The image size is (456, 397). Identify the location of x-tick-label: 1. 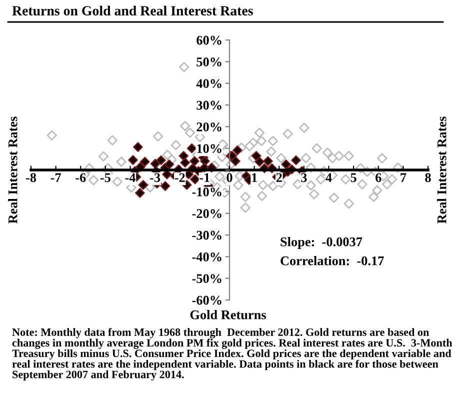
(254, 177).